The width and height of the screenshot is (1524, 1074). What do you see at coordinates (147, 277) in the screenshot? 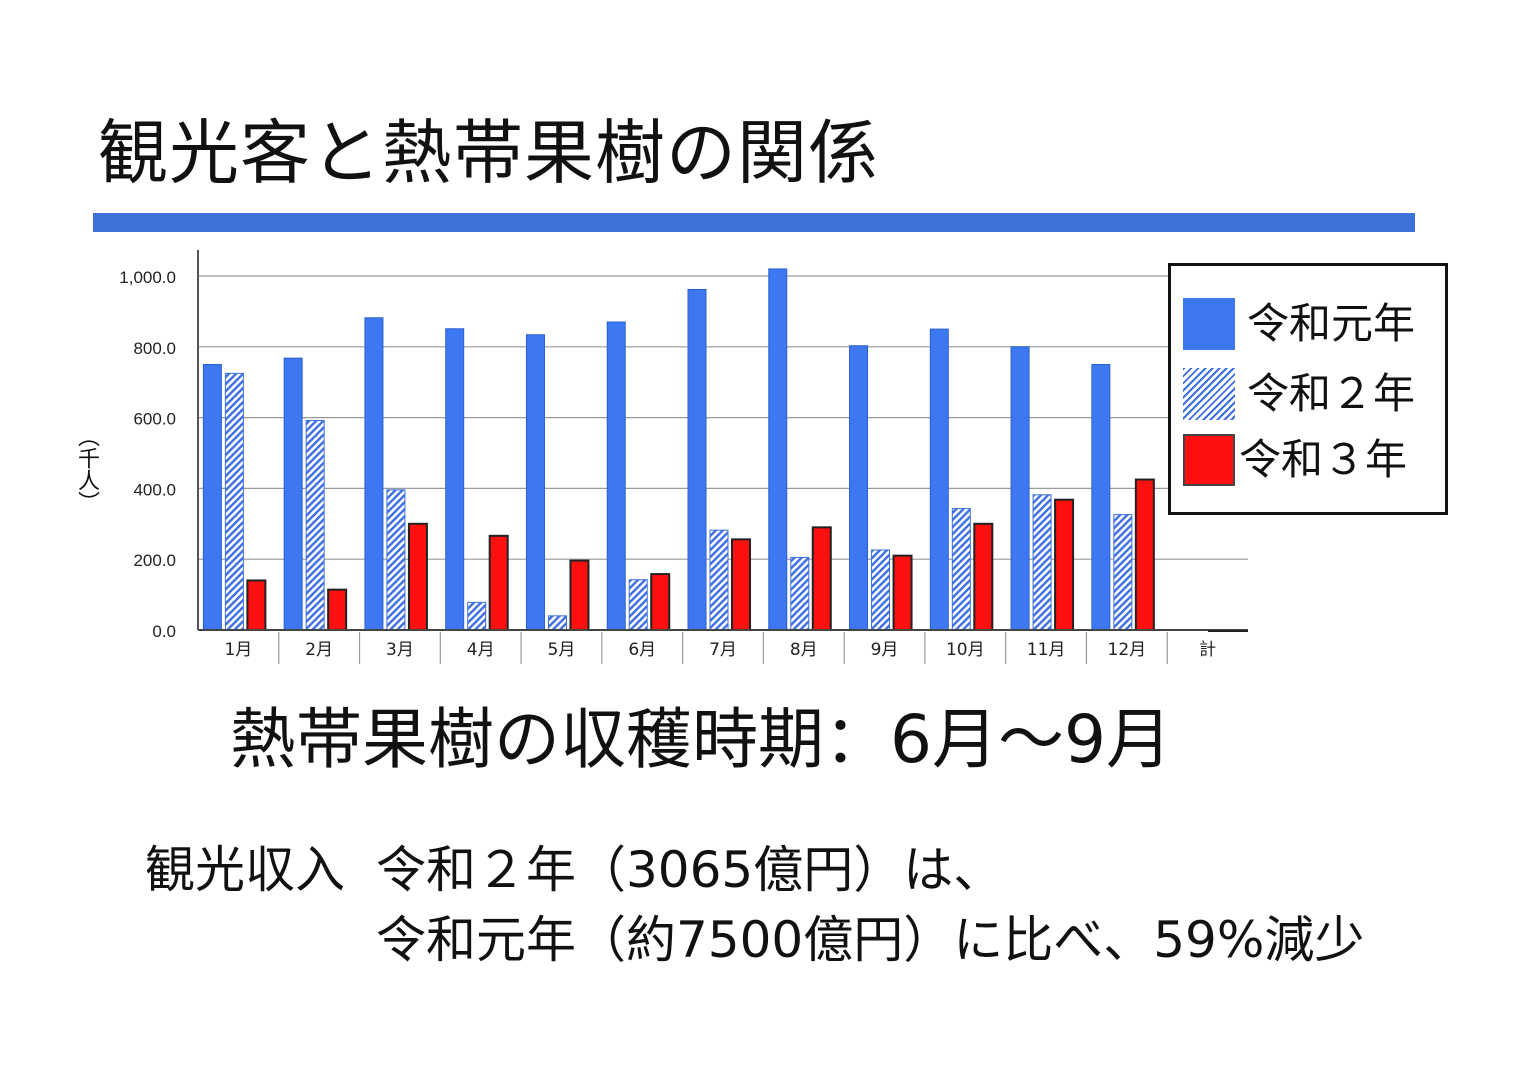
I see `y-tick-label: 1,000.0` at bounding box center [147, 277].